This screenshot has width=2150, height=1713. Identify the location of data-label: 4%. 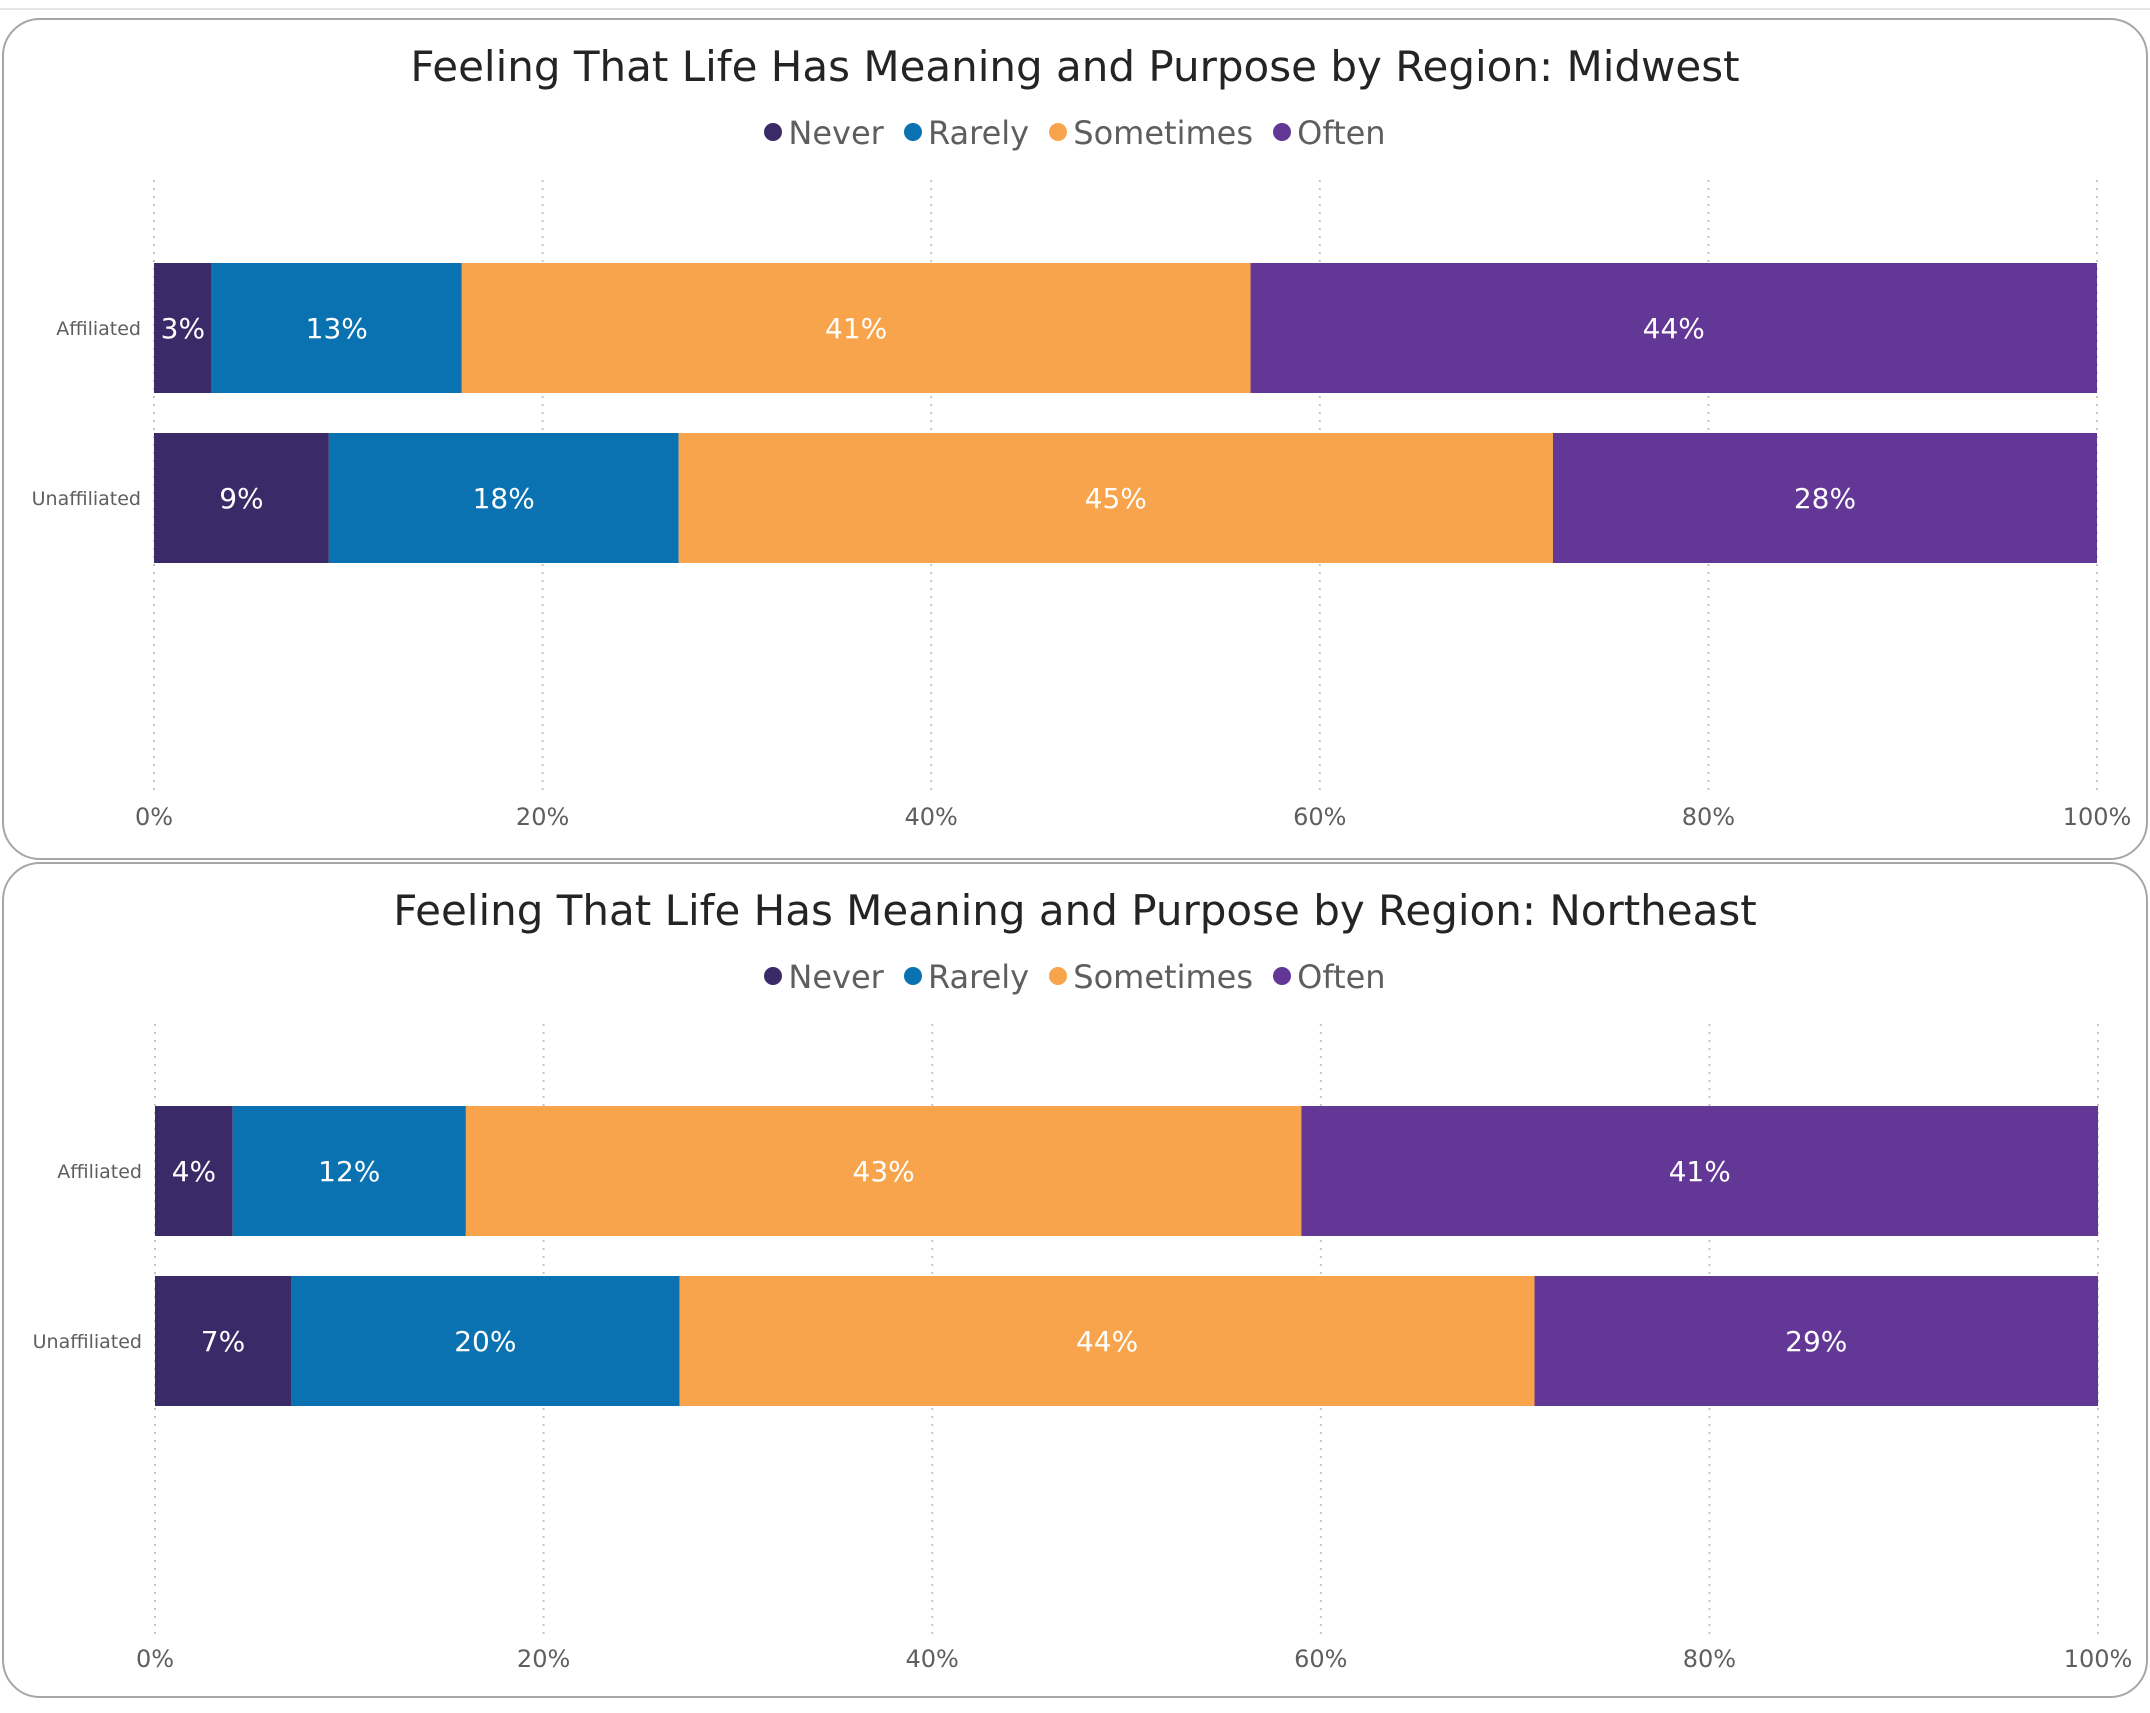
(194, 1171).